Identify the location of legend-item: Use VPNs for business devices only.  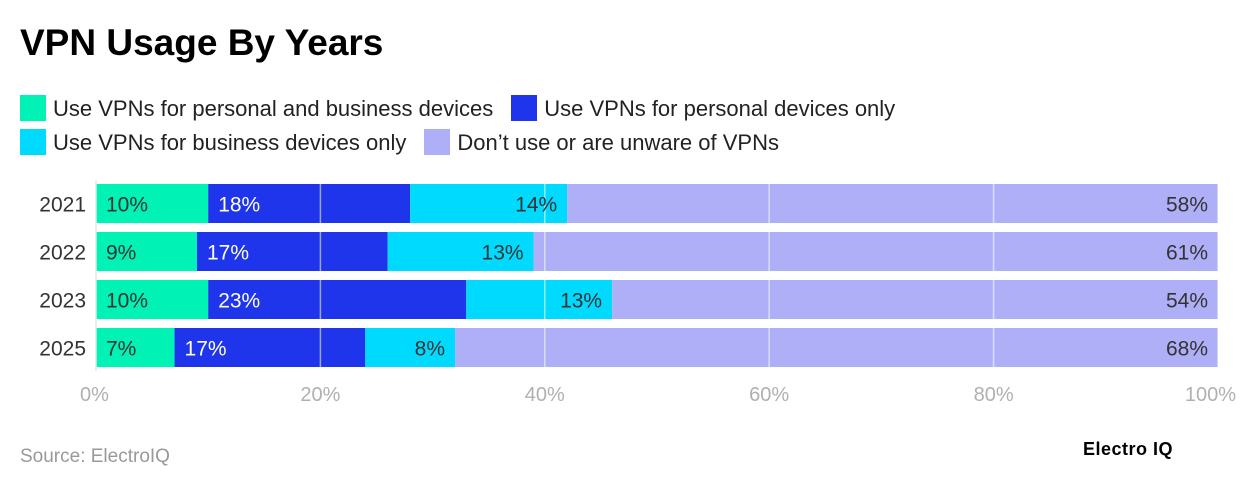
(213, 143).